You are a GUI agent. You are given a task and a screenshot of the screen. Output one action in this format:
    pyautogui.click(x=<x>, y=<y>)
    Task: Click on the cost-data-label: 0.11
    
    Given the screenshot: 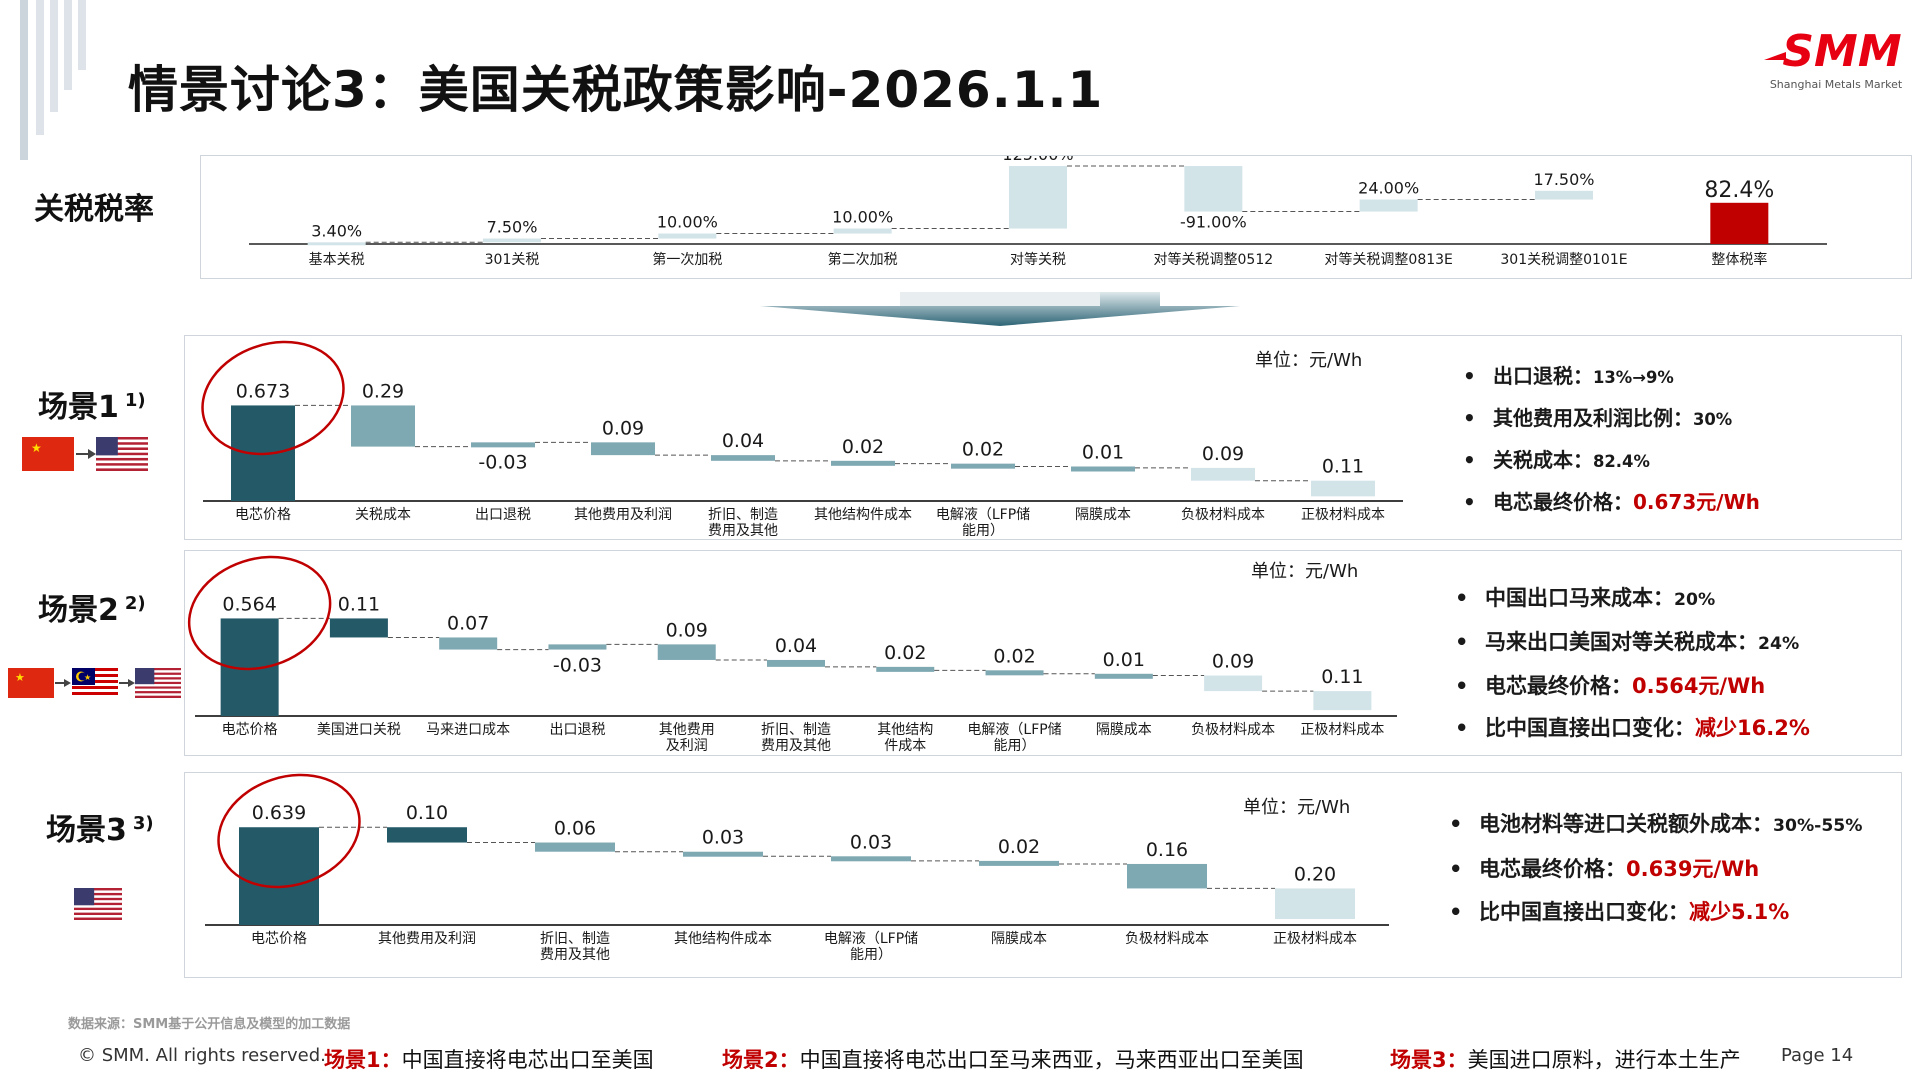 What is the action you would take?
    pyautogui.click(x=1343, y=467)
    